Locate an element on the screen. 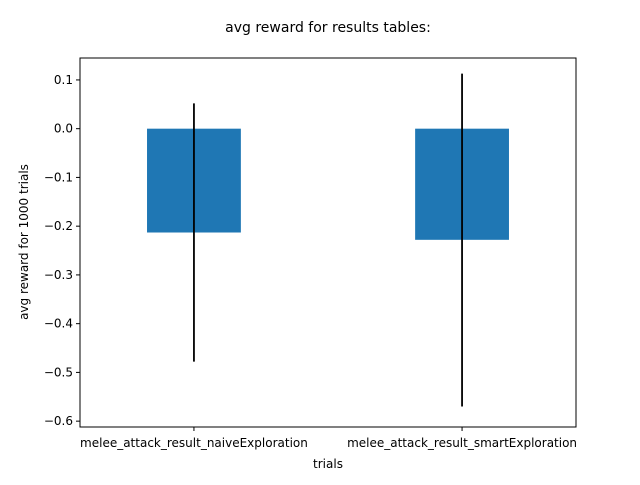 The height and width of the screenshot is (485, 640). y-tick-label: −0.5 is located at coordinates (58, 372).